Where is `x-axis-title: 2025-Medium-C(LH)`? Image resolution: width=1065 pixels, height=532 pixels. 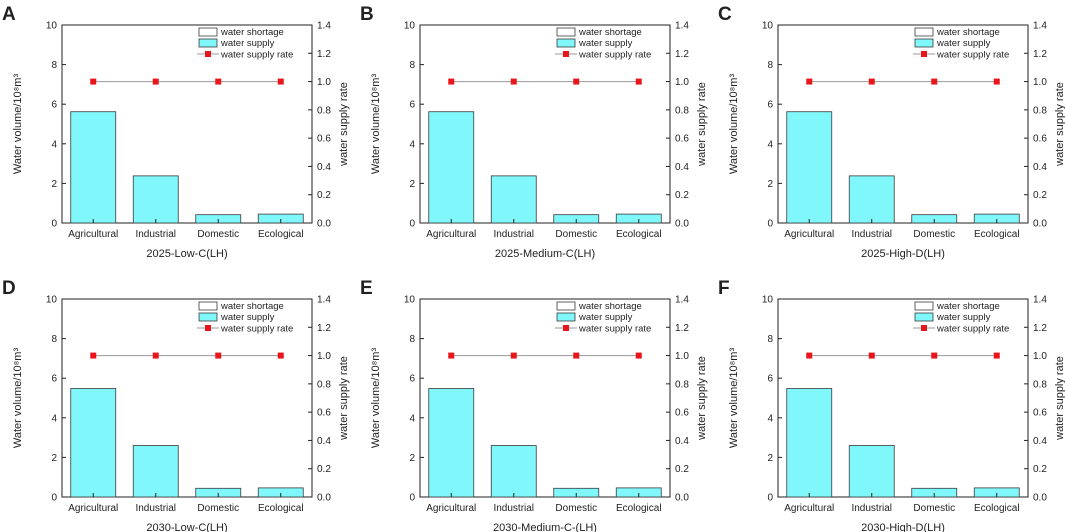
x-axis-title: 2025-Medium-C(LH) is located at coordinates (545, 254).